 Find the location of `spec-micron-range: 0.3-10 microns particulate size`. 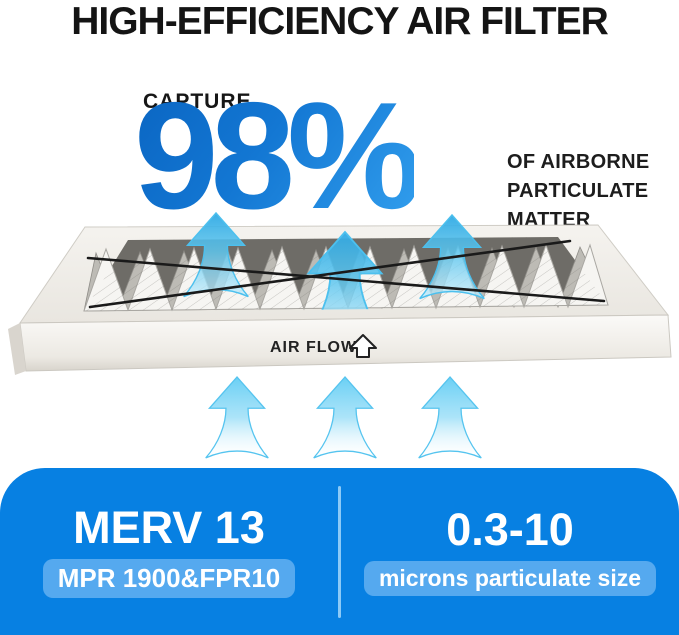

spec-micron-range: 0.3-10 microns particulate size is located at coordinates (510, 552).